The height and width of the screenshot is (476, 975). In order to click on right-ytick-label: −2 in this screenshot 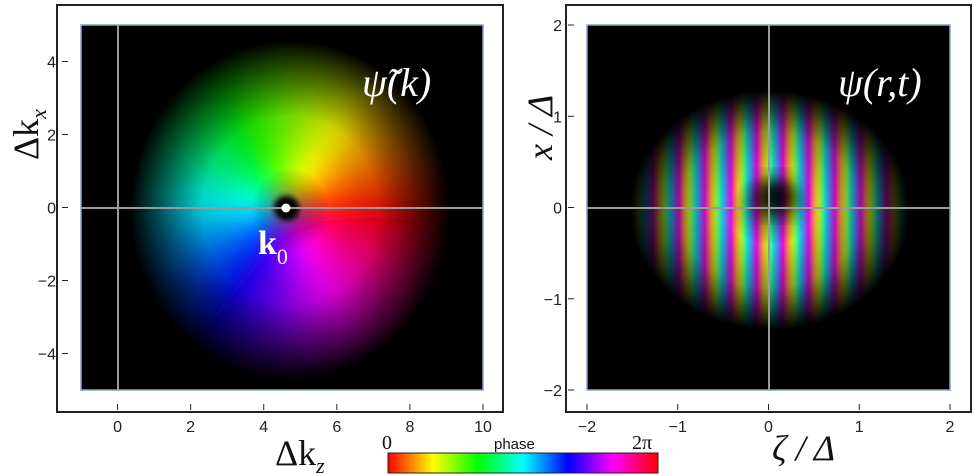, I will do `click(553, 391)`.